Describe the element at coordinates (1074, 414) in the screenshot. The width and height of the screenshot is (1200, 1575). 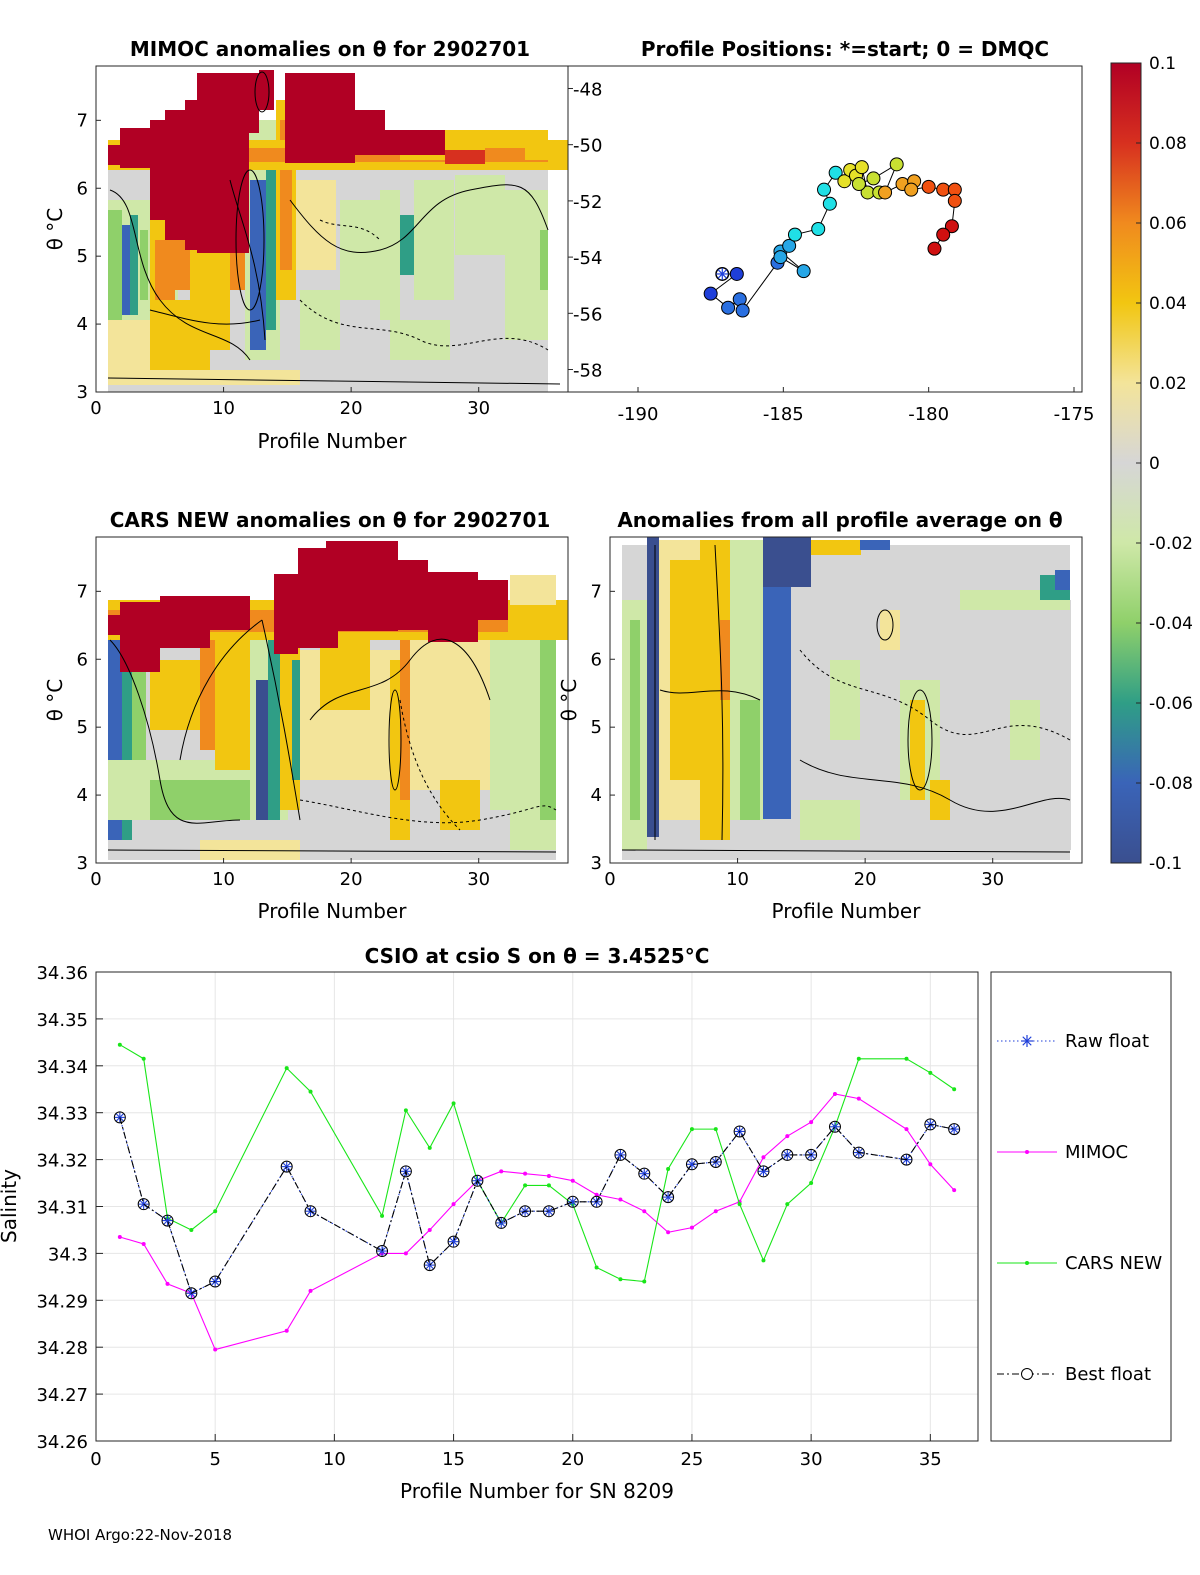
I see `lon-tick-label: -175` at that location.